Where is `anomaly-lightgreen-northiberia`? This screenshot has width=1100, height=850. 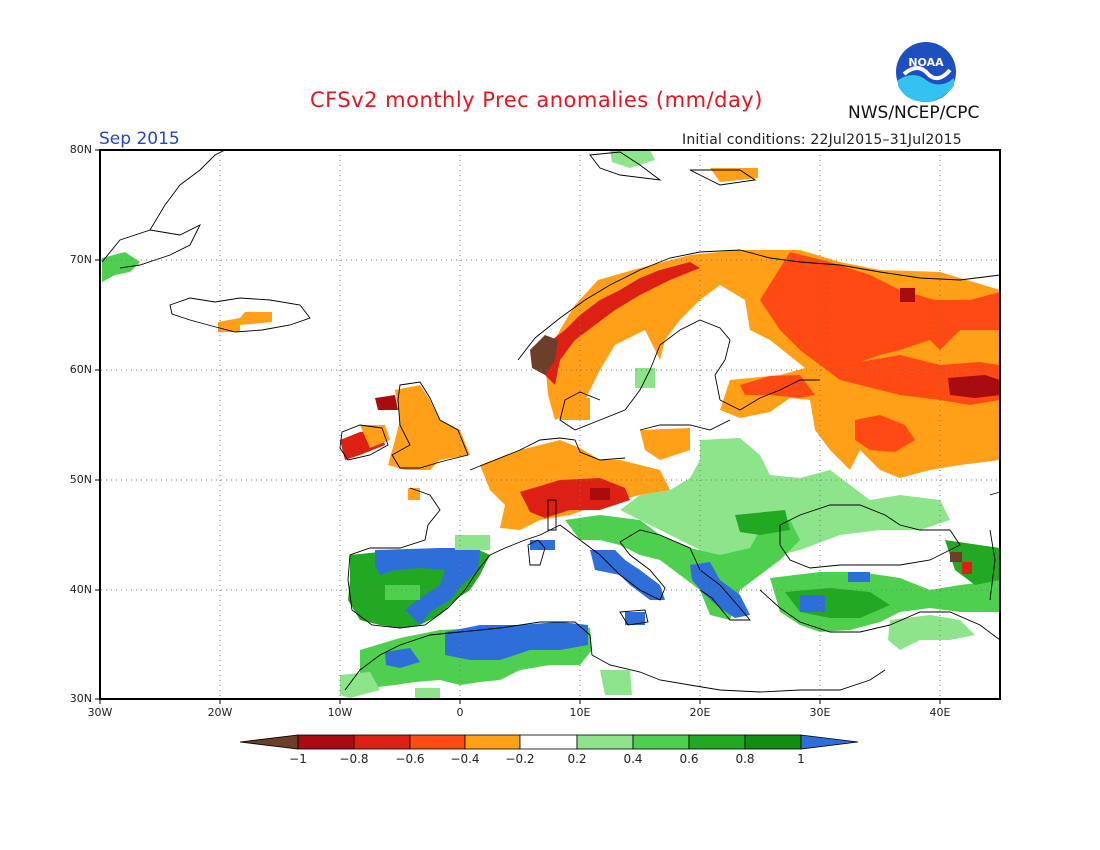
anomaly-lightgreen-northiberia is located at coordinates (472, 542).